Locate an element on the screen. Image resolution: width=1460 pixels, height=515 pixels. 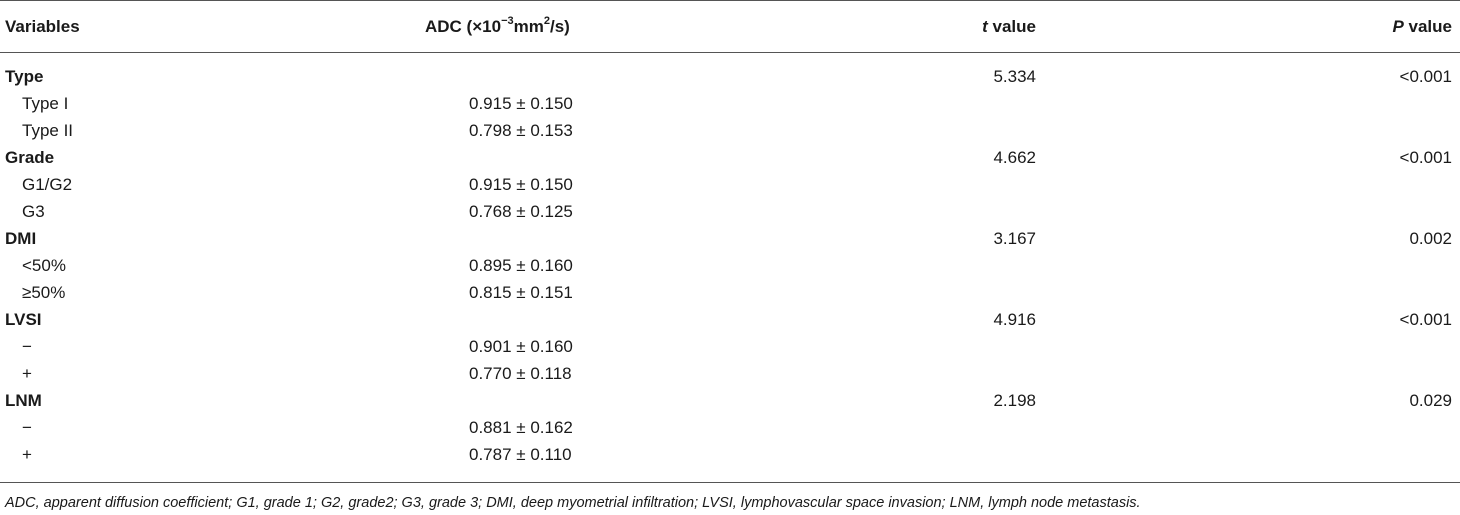
table-top-rule is located at coordinates (730, 0).